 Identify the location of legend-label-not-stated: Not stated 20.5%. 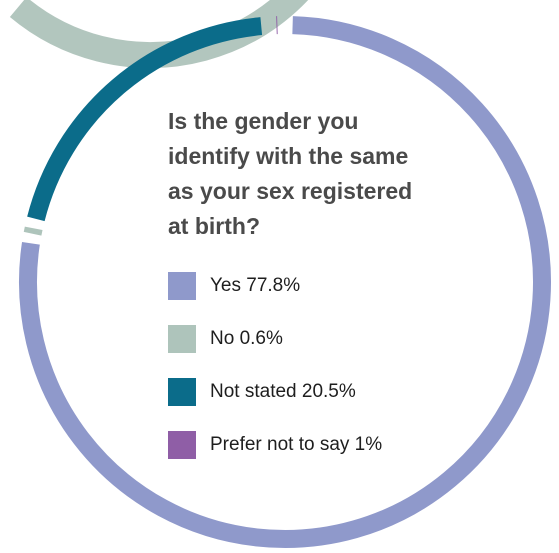
(283, 391).